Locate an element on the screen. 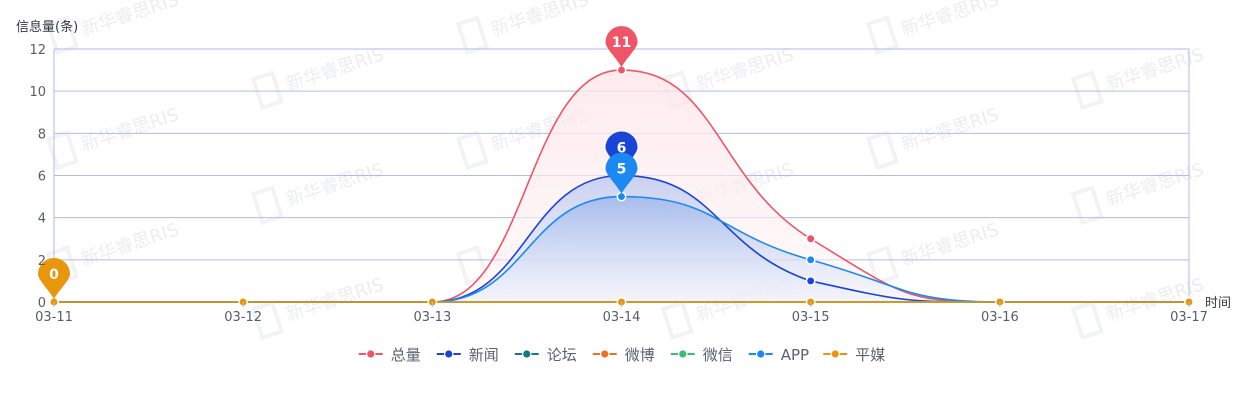  legend: 总量 新闻 论坛 微博 微信 APP 平媒 is located at coordinates (621, 355).